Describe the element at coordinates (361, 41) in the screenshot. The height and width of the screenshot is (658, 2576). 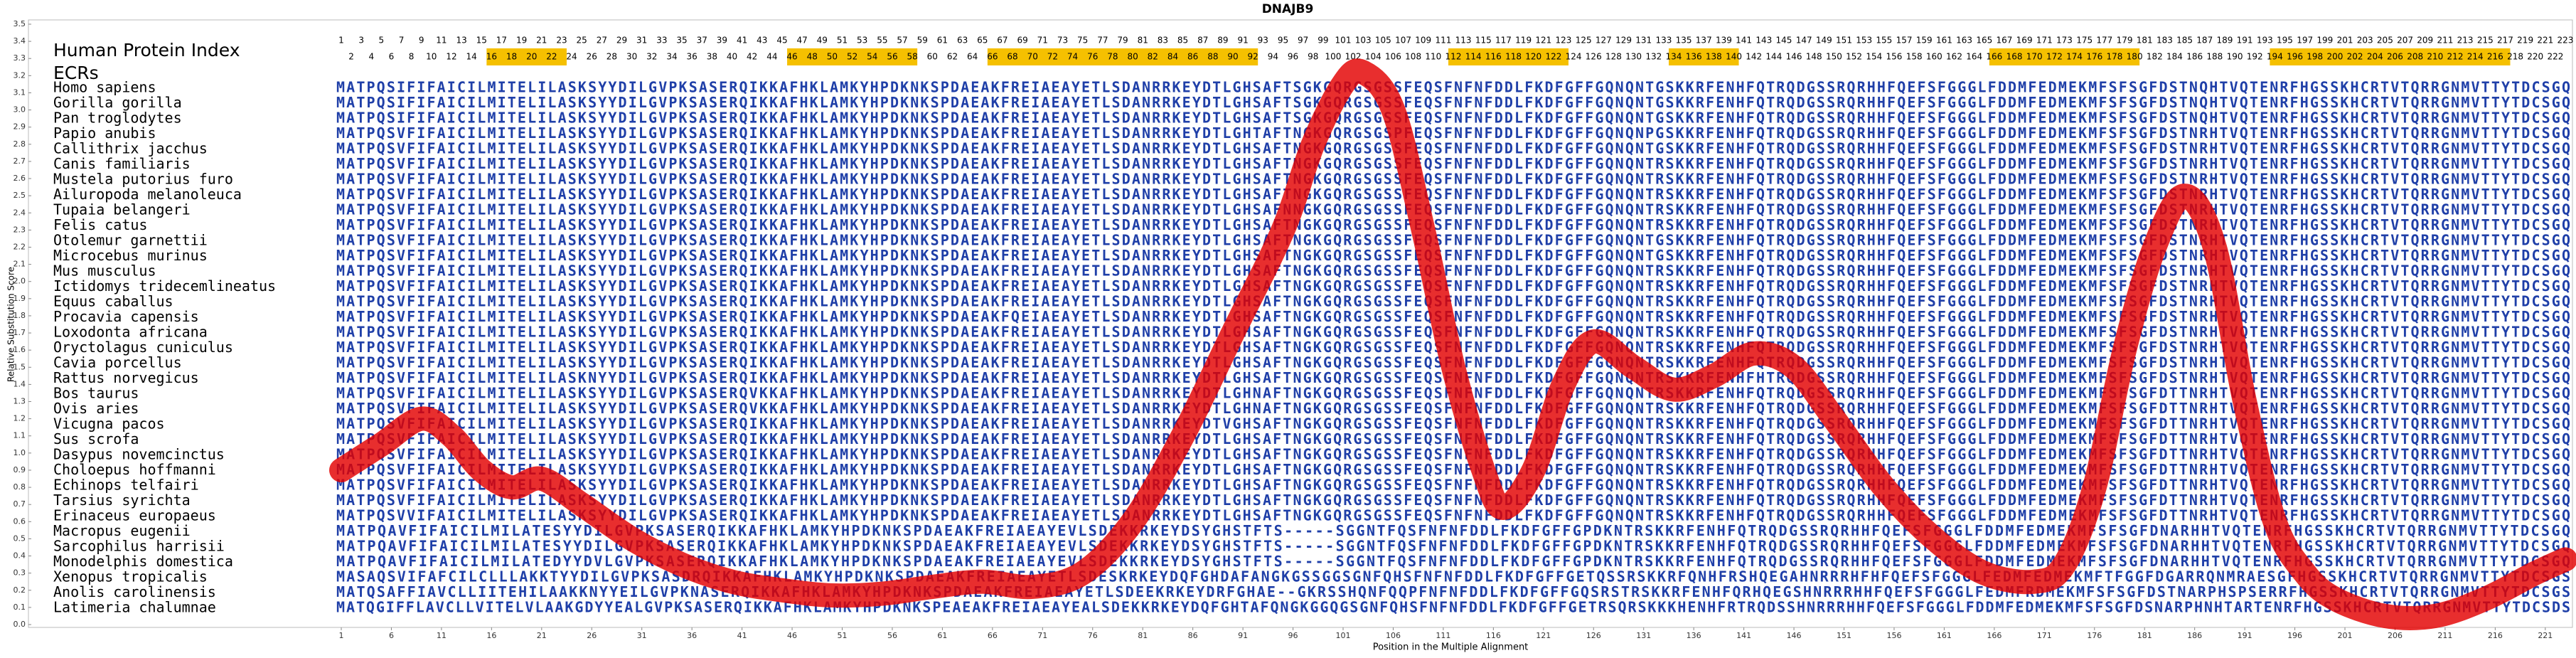
I see `index-number: 3` at that location.